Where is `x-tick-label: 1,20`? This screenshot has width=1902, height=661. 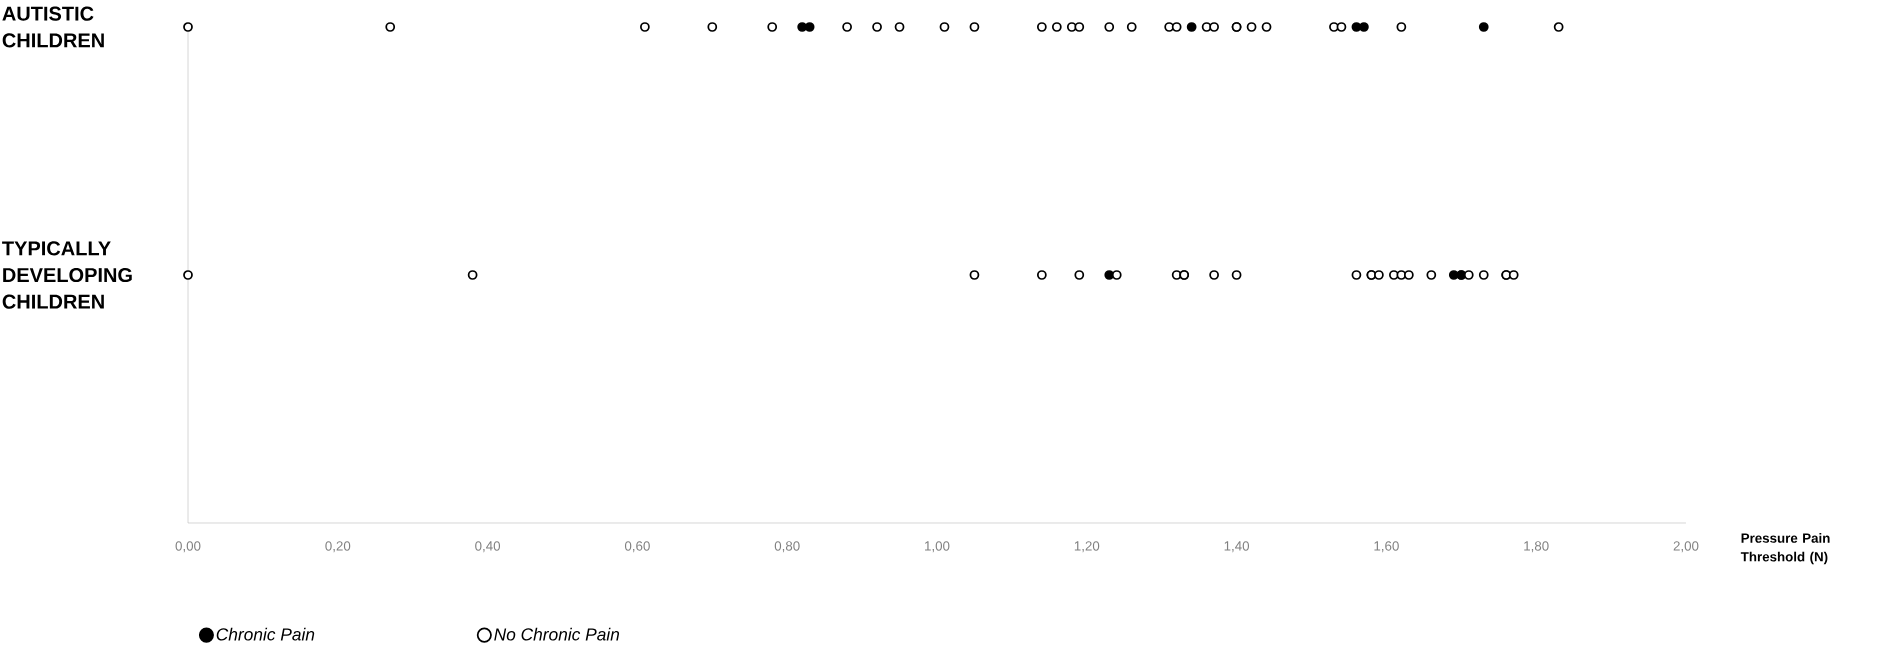
x-tick-label: 1,20 is located at coordinates (1087, 547).